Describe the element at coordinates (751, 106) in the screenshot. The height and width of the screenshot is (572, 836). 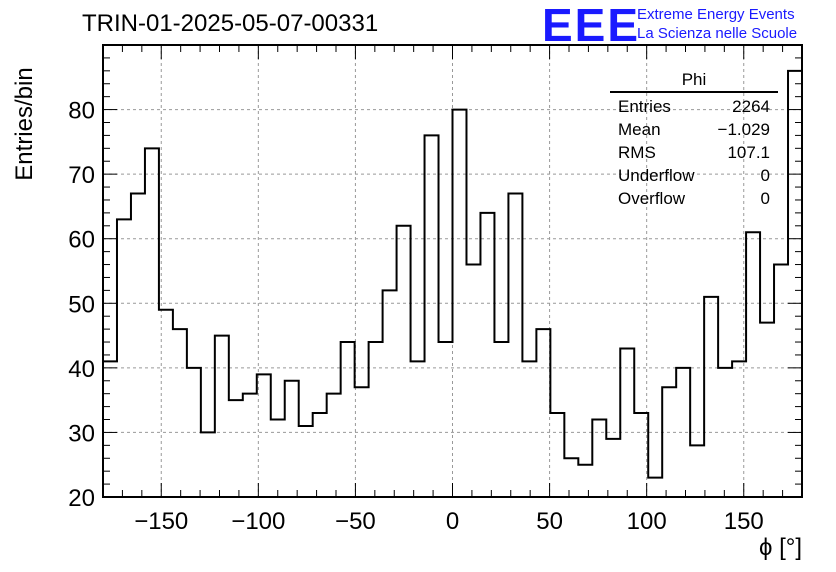
I see `stats-value: 2264` at that location.